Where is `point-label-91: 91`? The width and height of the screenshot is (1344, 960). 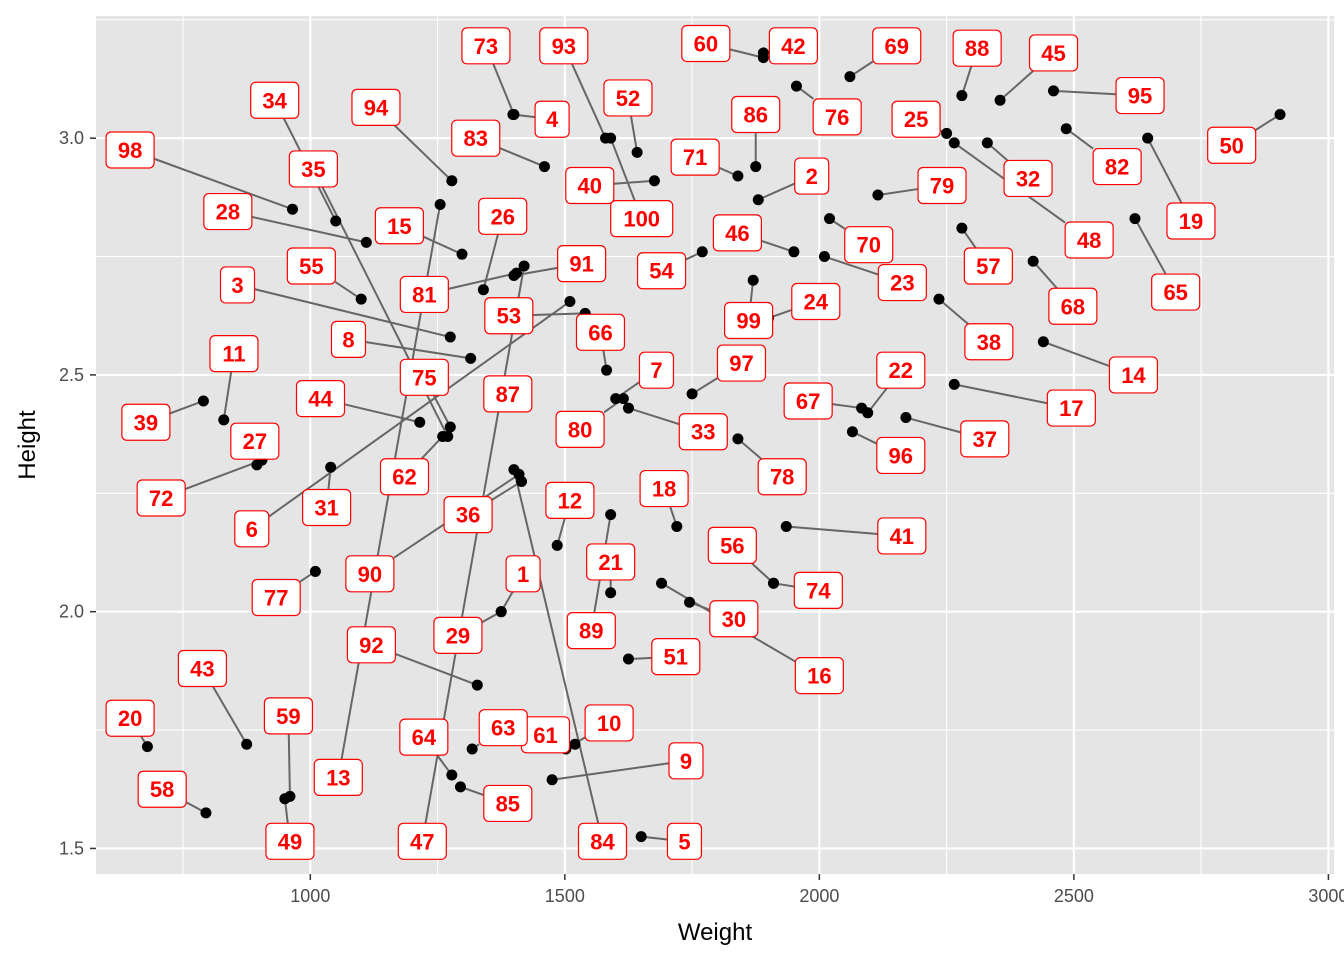
point-label-91: 91 is located at coordinates (582, 264).